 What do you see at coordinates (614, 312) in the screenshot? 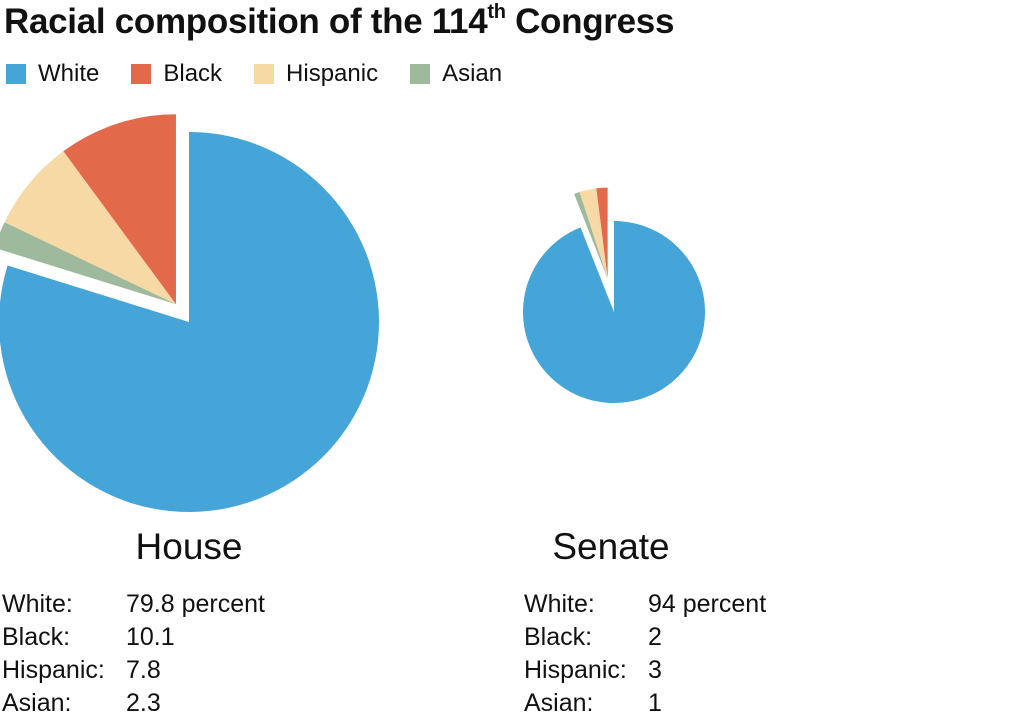
I see `senate-pie-slice-white` at bounding box center [614, 312].